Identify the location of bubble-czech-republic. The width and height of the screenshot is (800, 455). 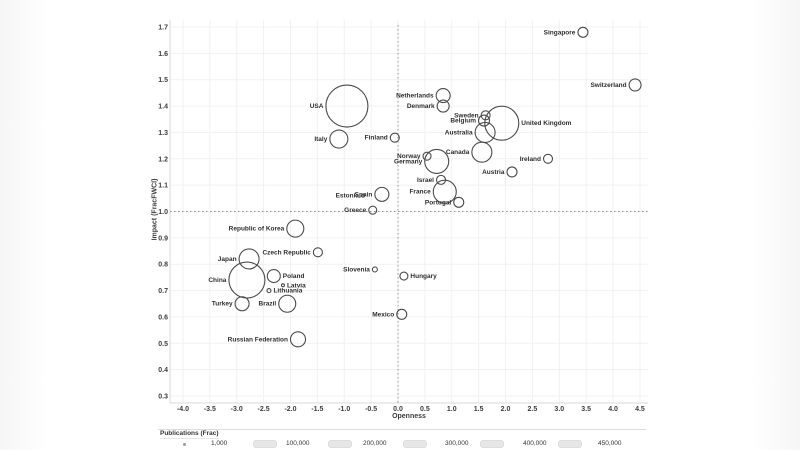
(317, 252).